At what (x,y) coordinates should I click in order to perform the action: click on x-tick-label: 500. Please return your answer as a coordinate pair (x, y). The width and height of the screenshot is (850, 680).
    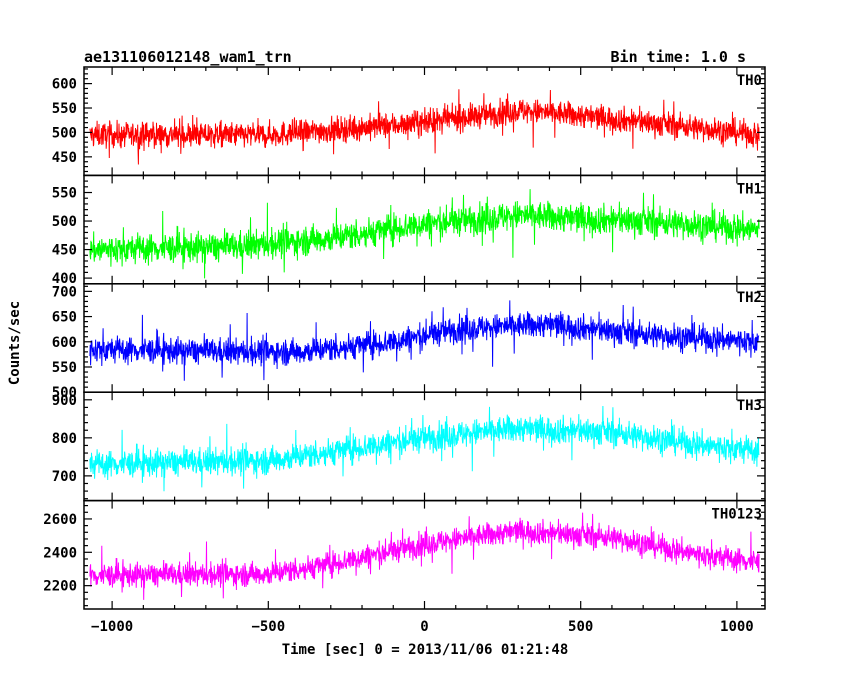
    Looking at the image, I should click on (580, 627).